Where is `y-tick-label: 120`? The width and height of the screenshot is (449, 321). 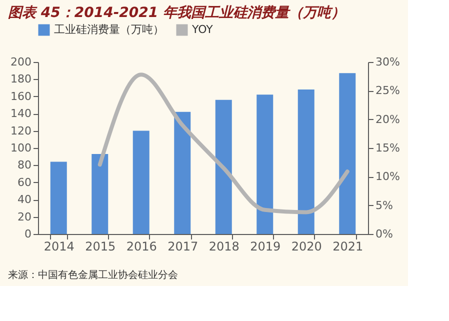 y-tick-label: 120 is located at coordinates (21, 131).